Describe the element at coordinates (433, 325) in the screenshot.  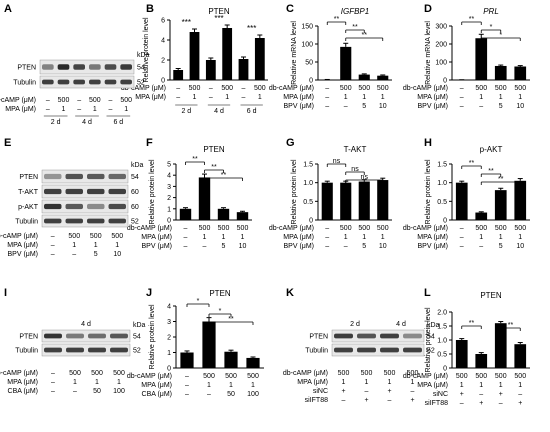
I see `kda-label: kDa` at that location.